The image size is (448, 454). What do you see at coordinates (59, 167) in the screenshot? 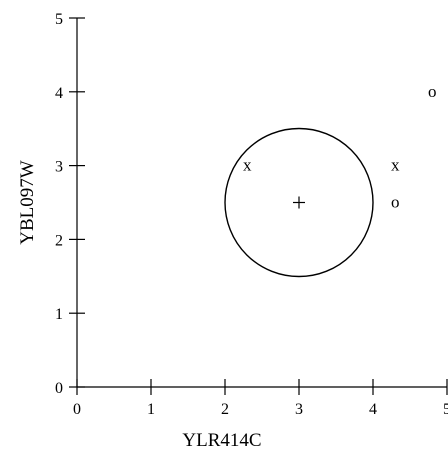
I see `y-tick-label: 3` at bounding box center [59, 167].